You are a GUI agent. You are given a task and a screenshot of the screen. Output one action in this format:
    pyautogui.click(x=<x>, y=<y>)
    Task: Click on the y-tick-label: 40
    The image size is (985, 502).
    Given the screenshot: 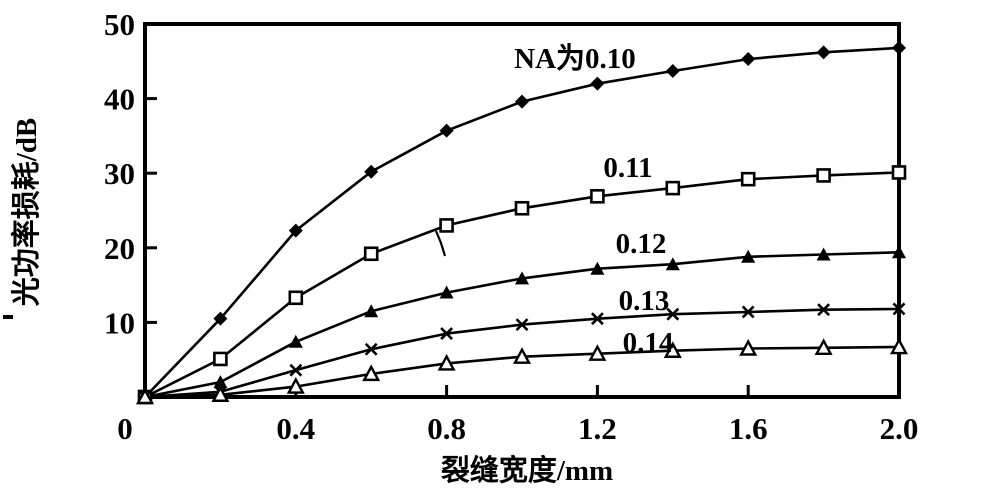 What is the action you would take?
    pyautogui.click(x=119, y=99)
    